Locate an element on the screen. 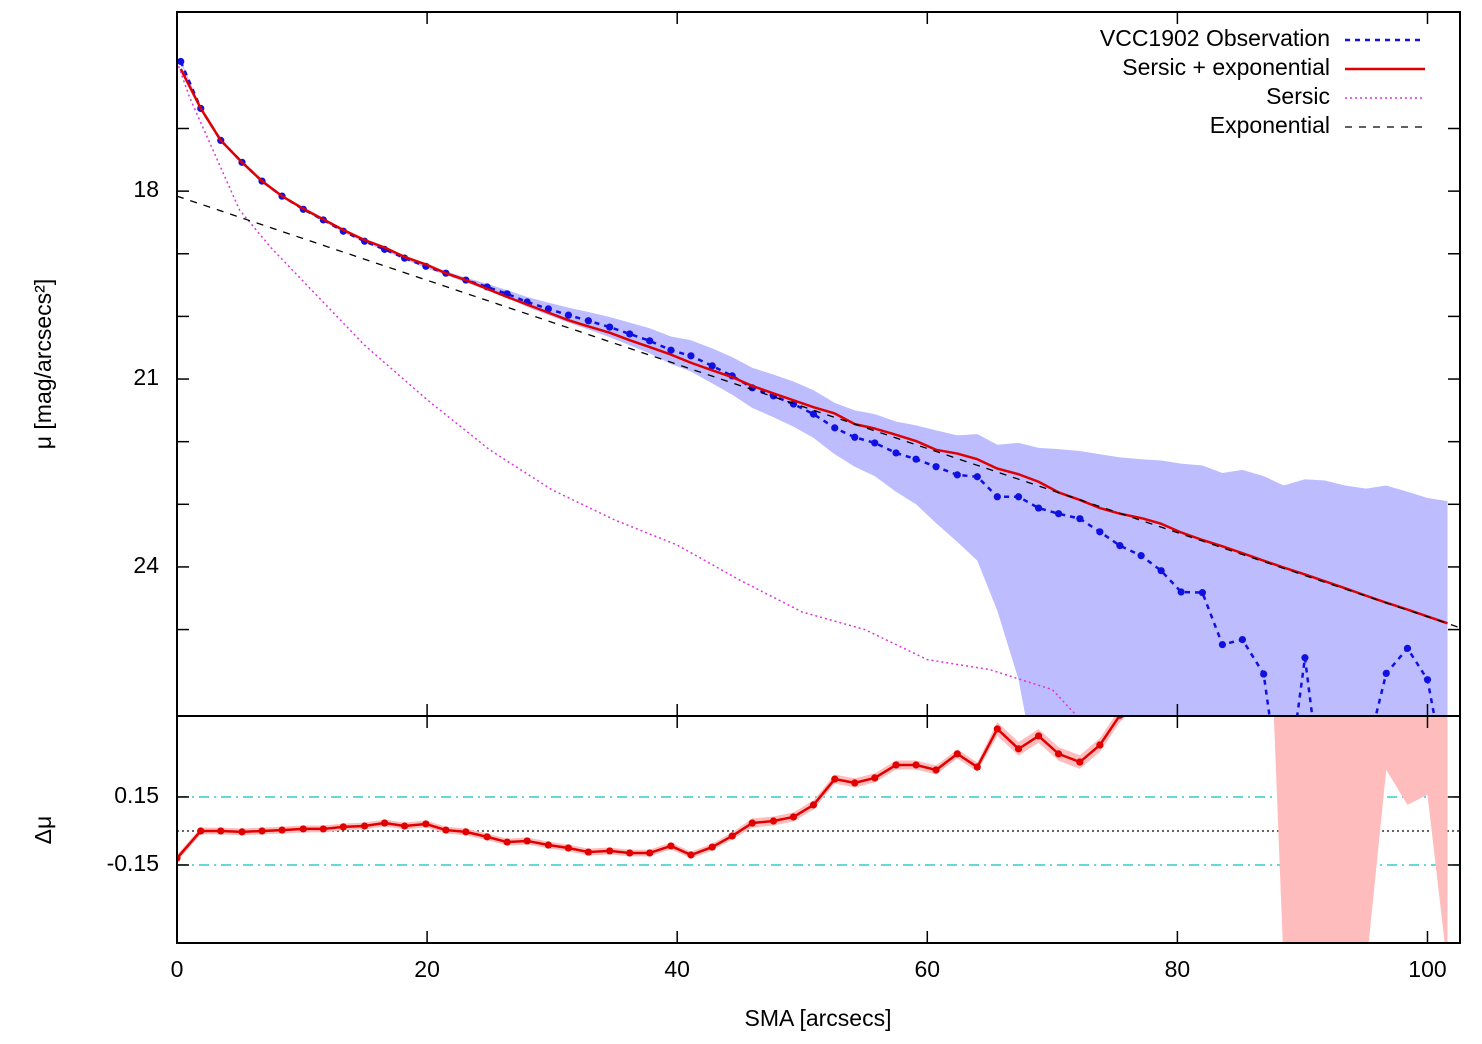 The width and height of the screenshot is (1482, 1044). legend-label: Sersic is located at coordinates (1298, 96).